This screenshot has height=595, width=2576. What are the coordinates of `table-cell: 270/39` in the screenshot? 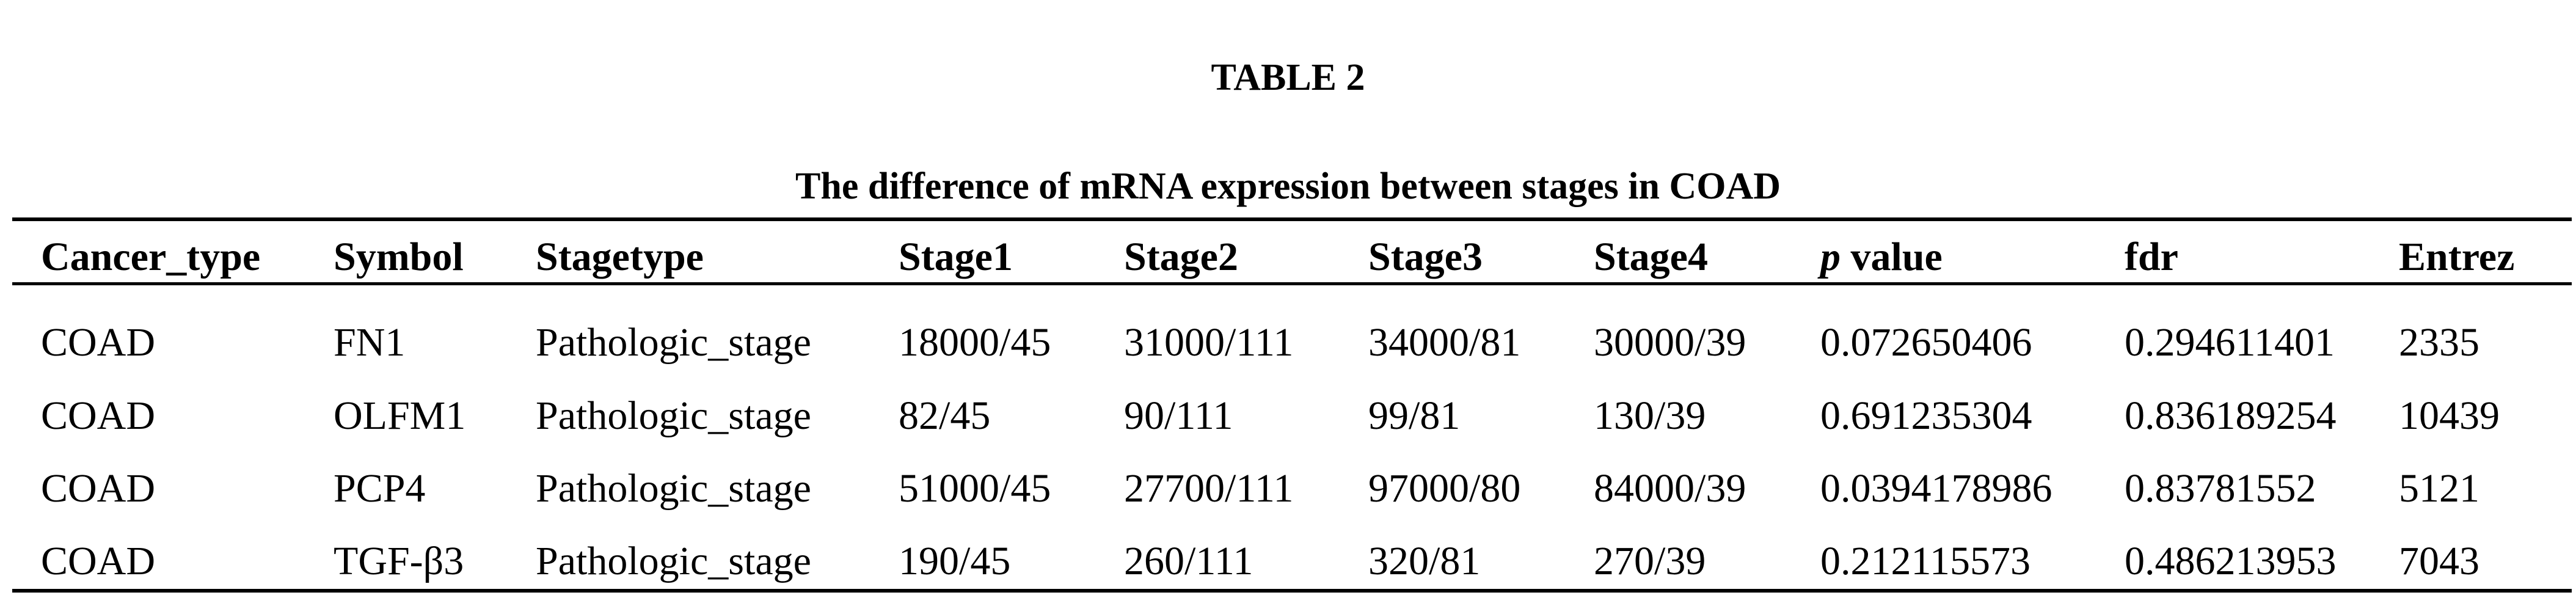 It's located at (1650, 561).